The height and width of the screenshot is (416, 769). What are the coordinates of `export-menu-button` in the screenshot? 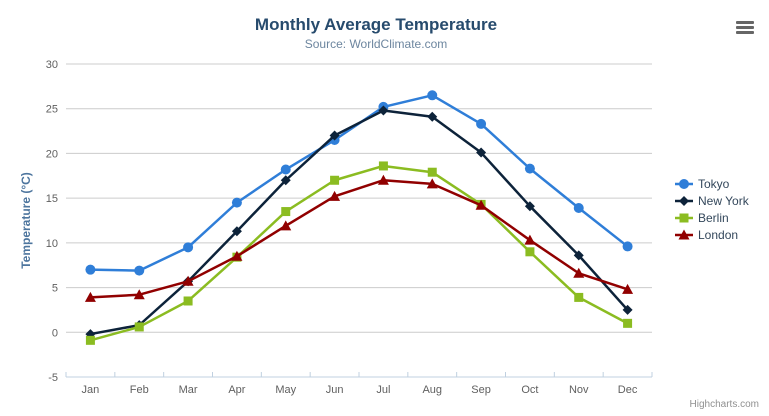 It's located at (745, 27).